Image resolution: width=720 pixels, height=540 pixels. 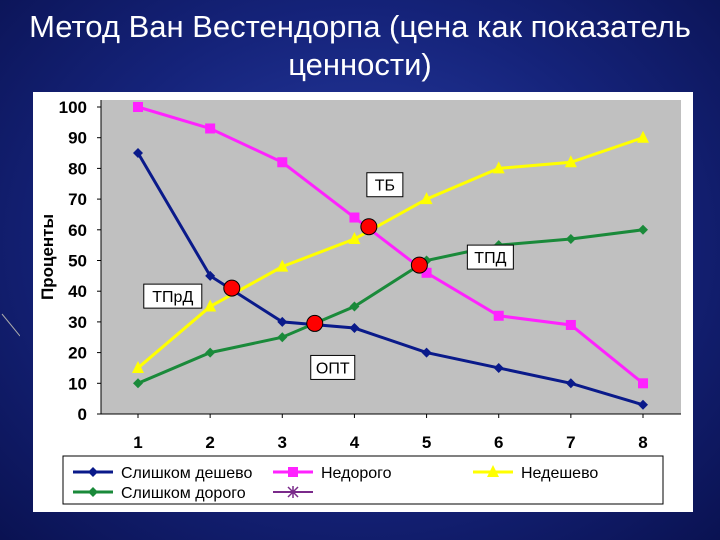 I want to click on y-tick-label: 0, so click(x=82, y=414).